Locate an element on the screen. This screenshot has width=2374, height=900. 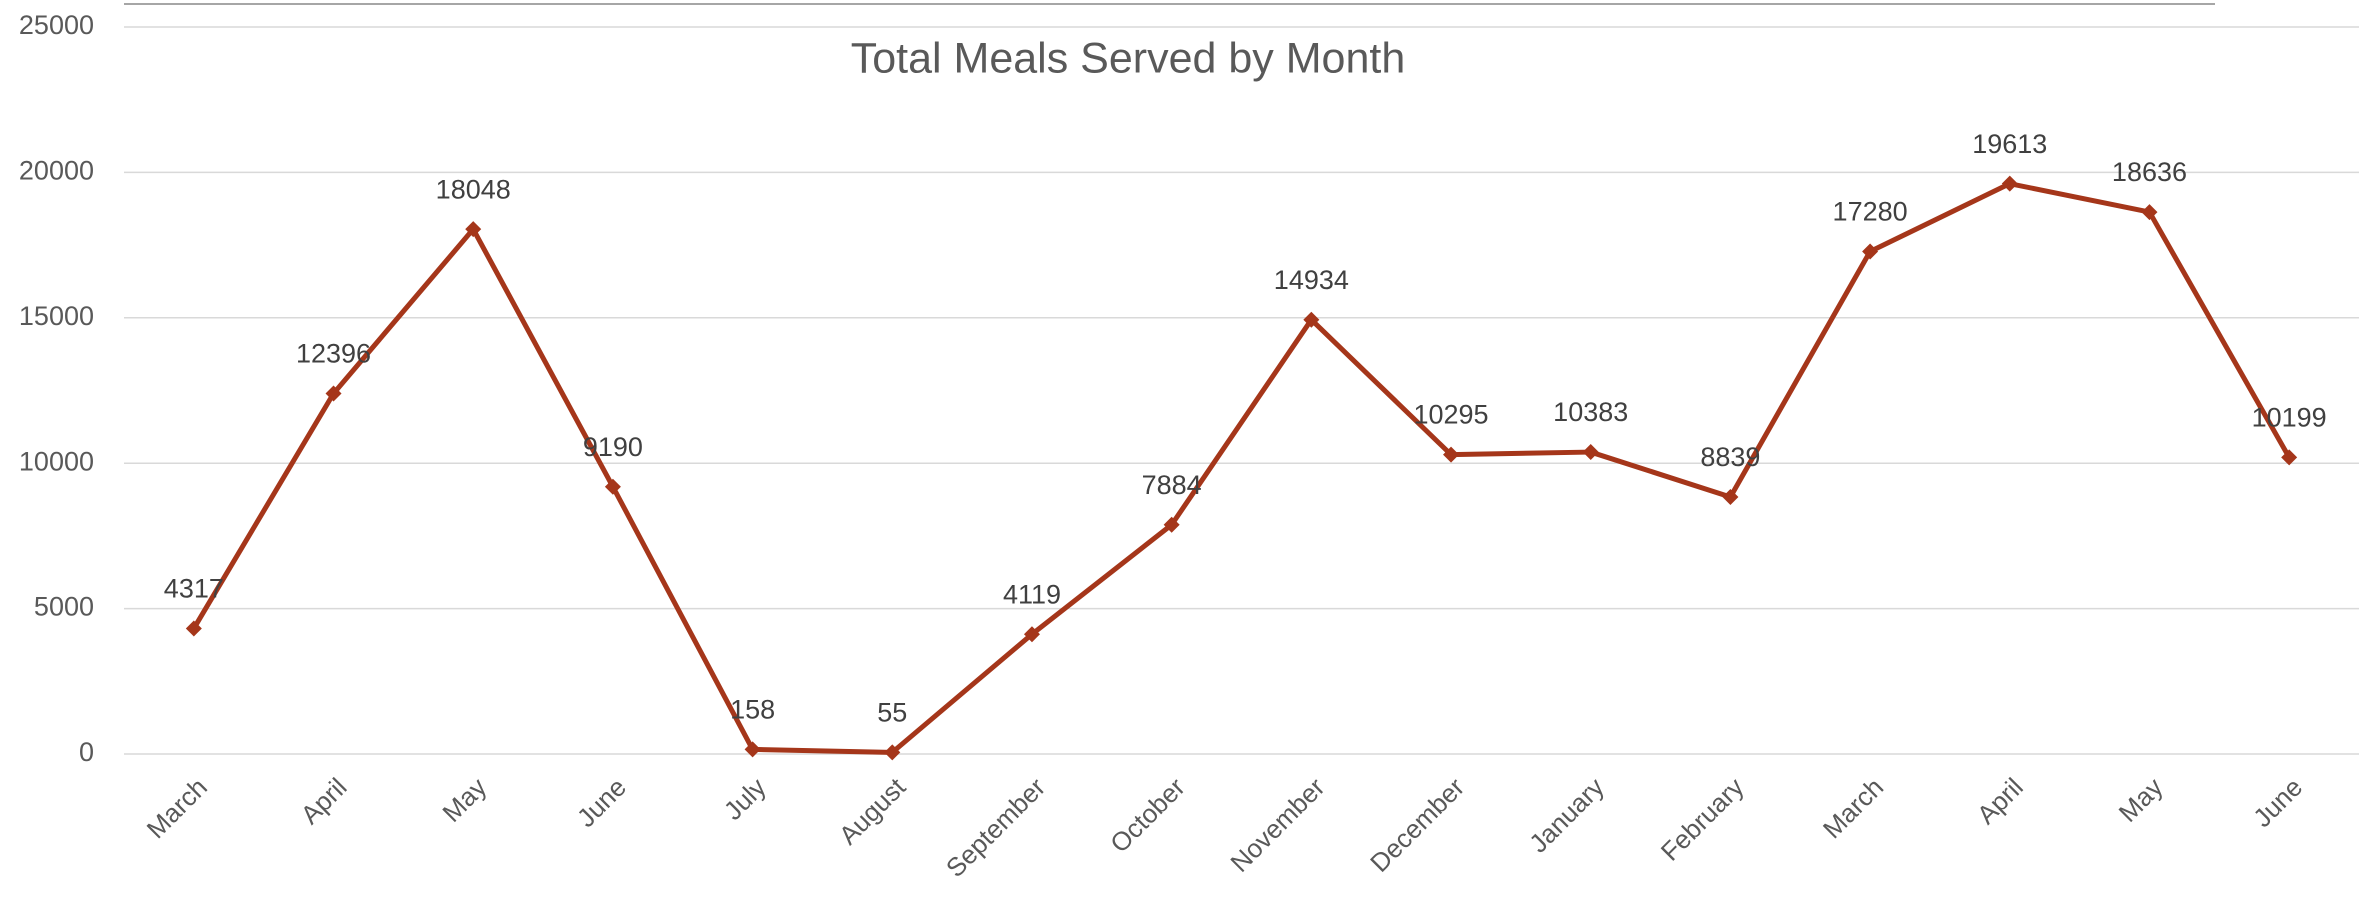
data-label: 19613 is located at coordinates (2009, 144).